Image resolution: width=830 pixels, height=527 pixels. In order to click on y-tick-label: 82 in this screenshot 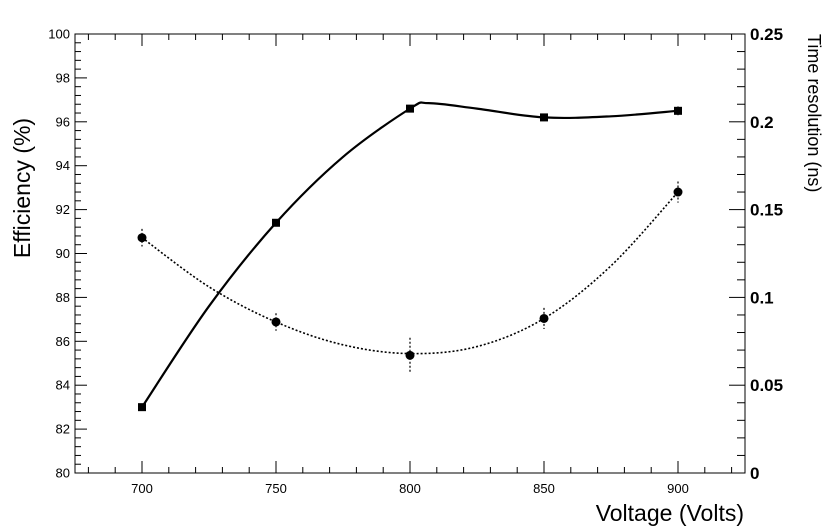, I will do `click(63, 429)`.